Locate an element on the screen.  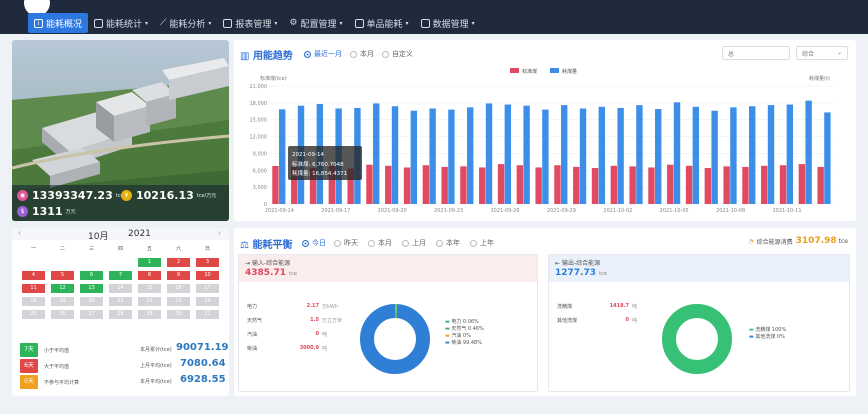
period-today: 今日 is located at coordinates (314, 243).